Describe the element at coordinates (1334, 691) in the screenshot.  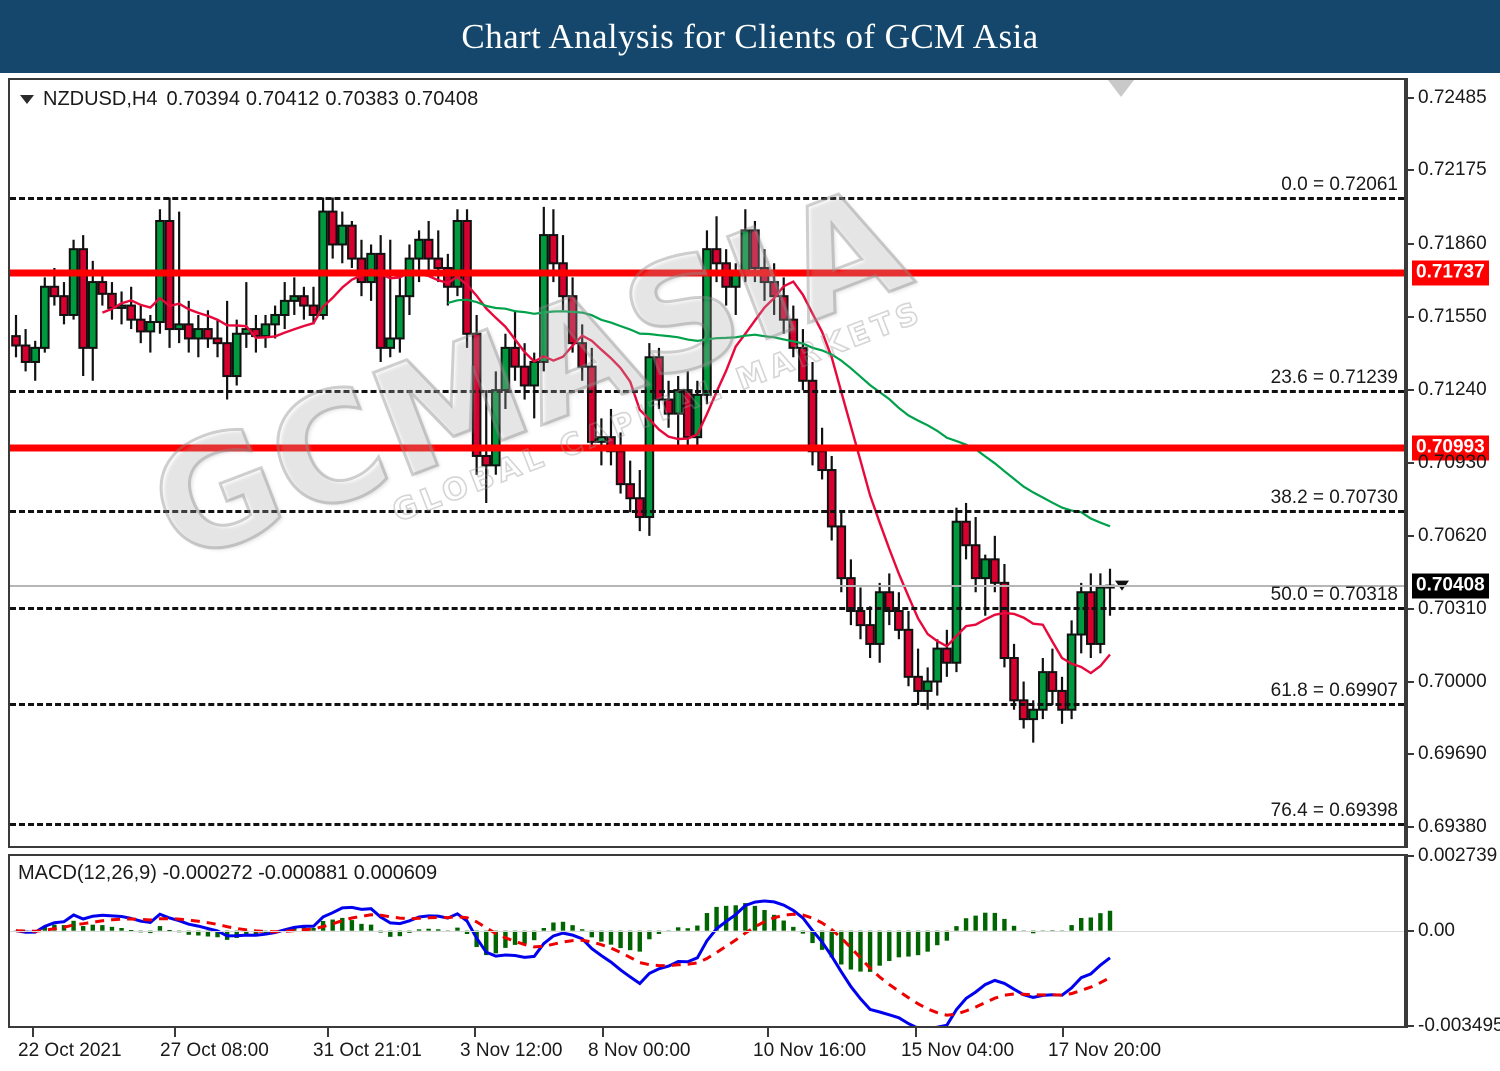
I see `fibonacci-level-label: 61.8 = 0.69907` at that location.